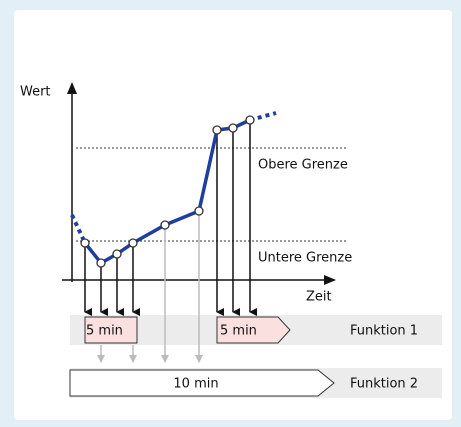  What do you see at coordinates (72, 88) in the screenshot?
I see `y-arrow` at bounding box center [72, 88].